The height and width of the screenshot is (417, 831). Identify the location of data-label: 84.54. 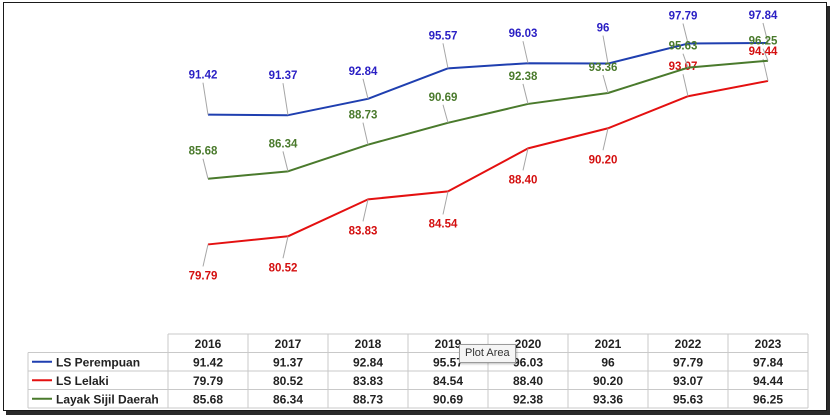
(443, 224).